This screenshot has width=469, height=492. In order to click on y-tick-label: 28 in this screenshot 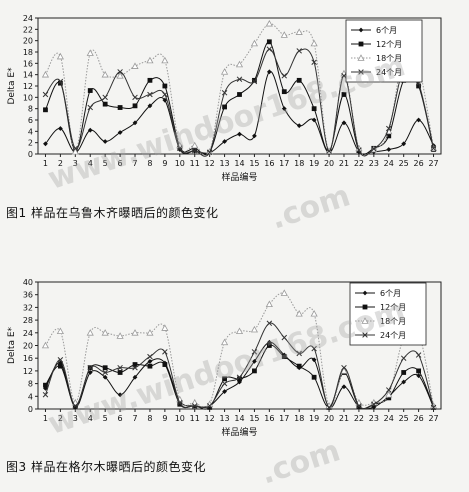, I will do `click(28, 320)`.